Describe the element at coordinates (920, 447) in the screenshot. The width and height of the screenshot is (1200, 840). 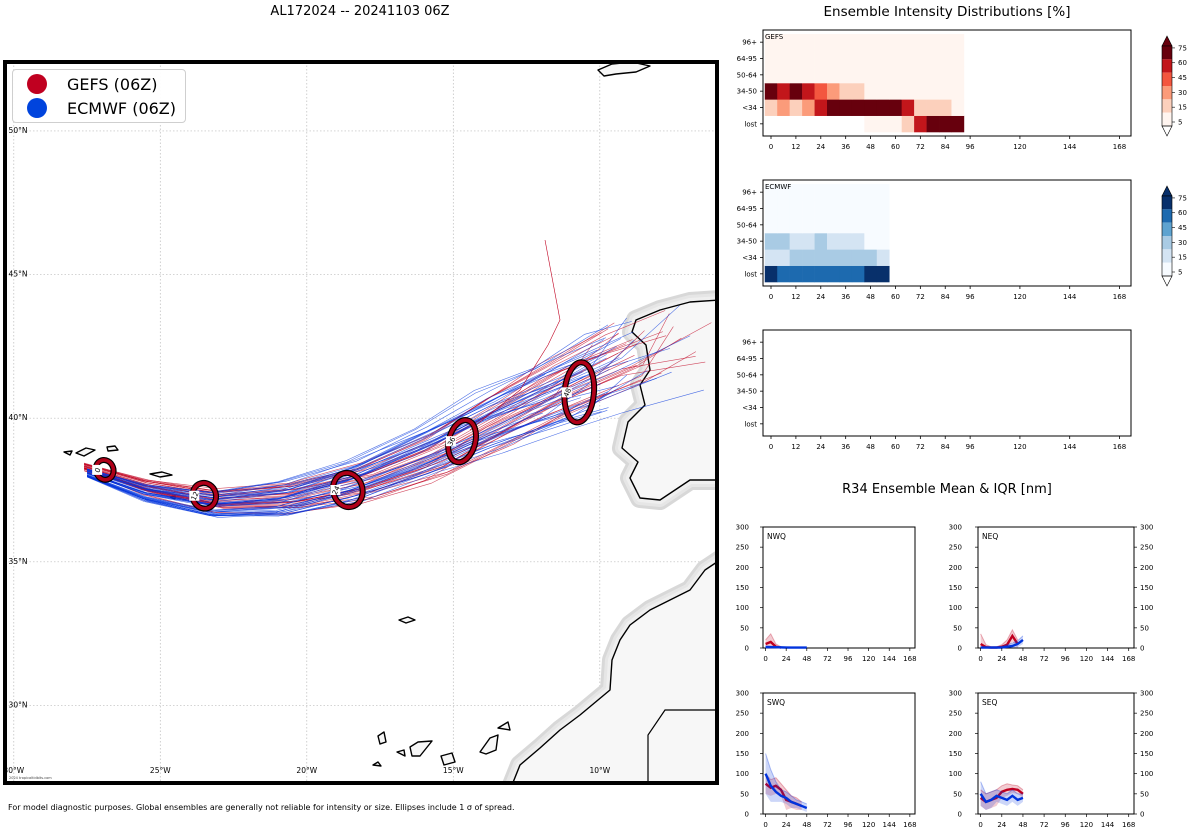
I see `x-tick-label: 72` at that location.